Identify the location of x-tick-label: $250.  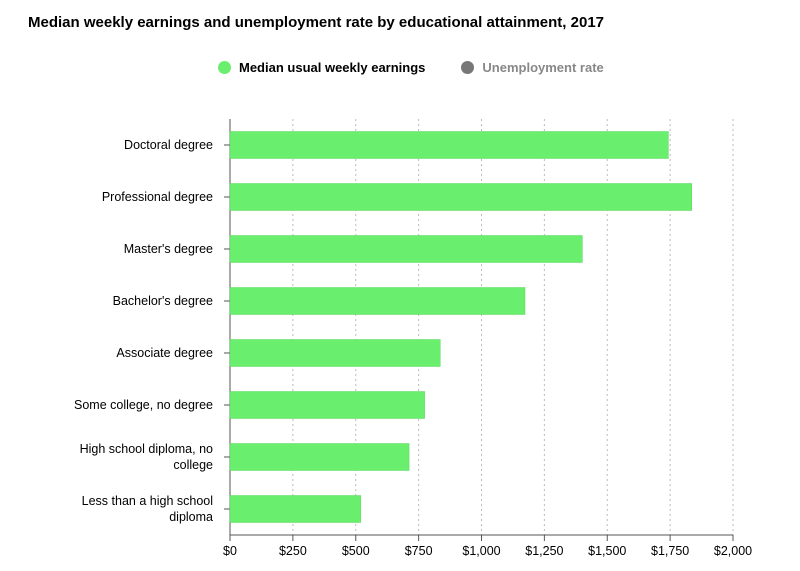
(293, 551).